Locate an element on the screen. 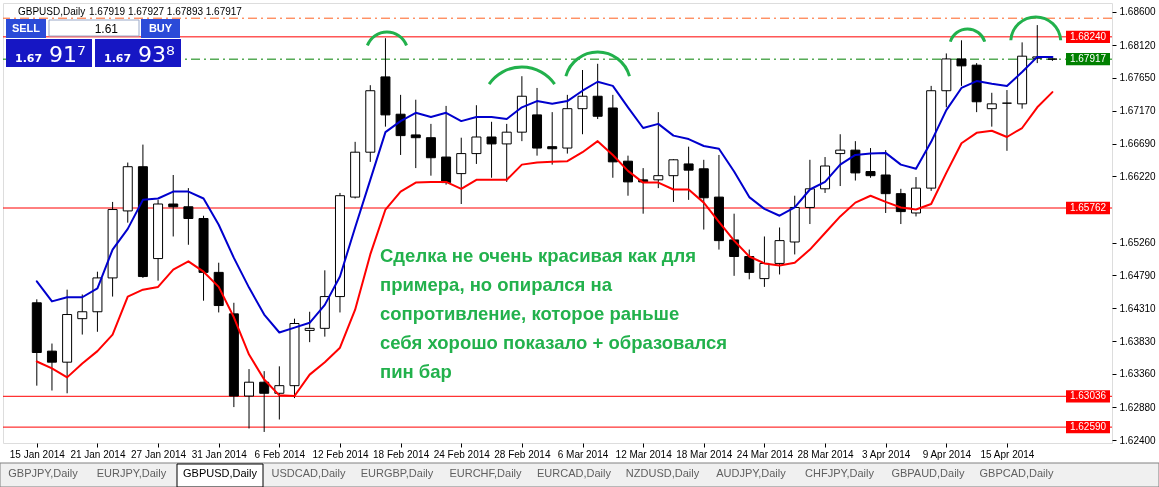  x-tick-label: 28 Feb 2014 is located at coordinates (522, 454).